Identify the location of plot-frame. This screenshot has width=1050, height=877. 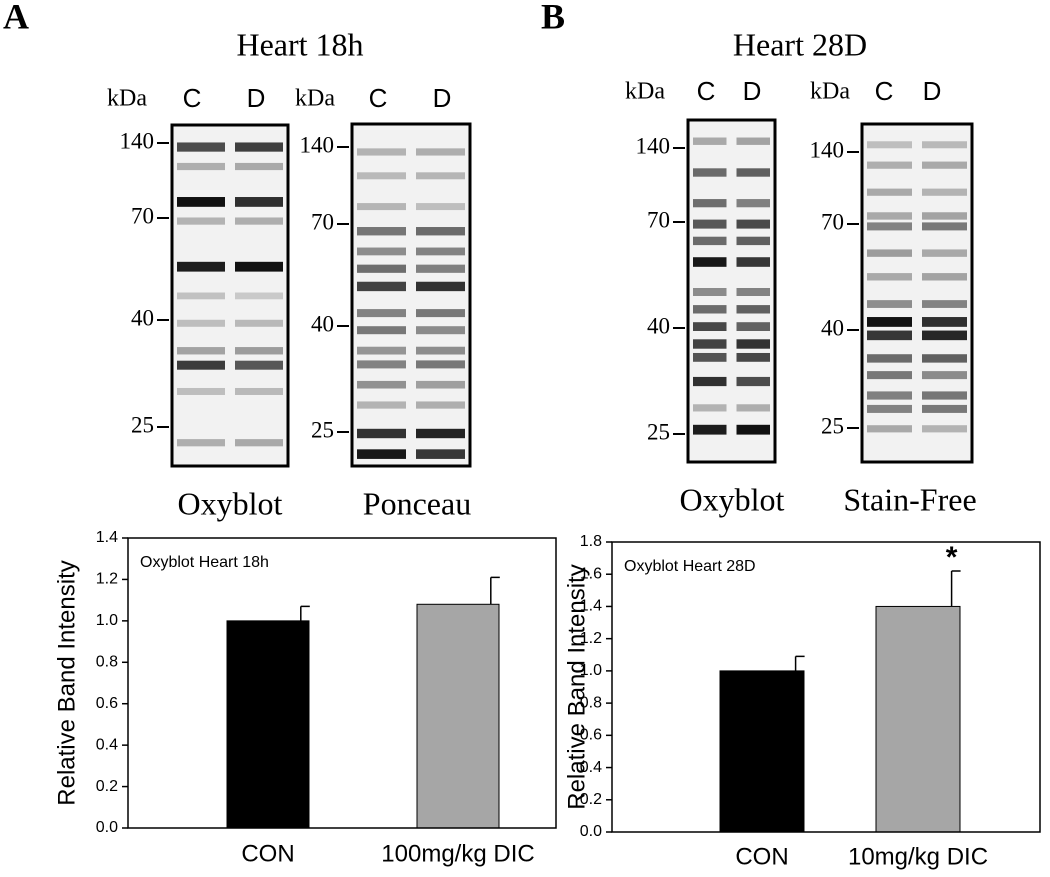
(826, 687).